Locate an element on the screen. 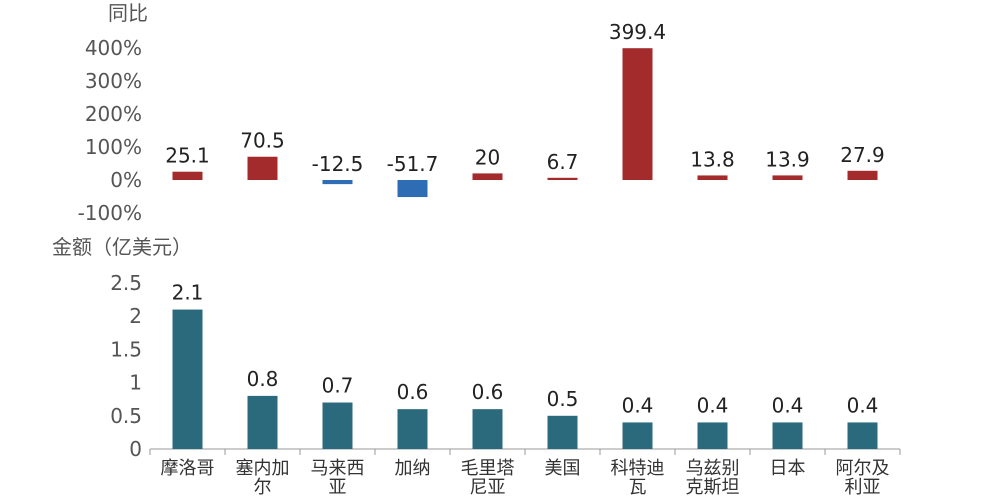  x-category-label: 阿尔及 is located at coordinates (863, 468).